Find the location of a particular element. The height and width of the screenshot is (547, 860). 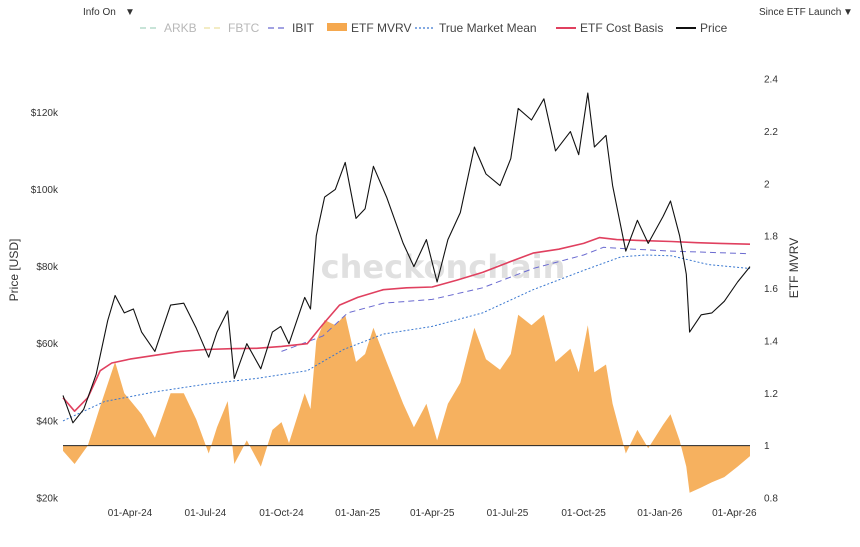

range-selector: Since ETF Launch ▼ is located at coordinates (806, 12).